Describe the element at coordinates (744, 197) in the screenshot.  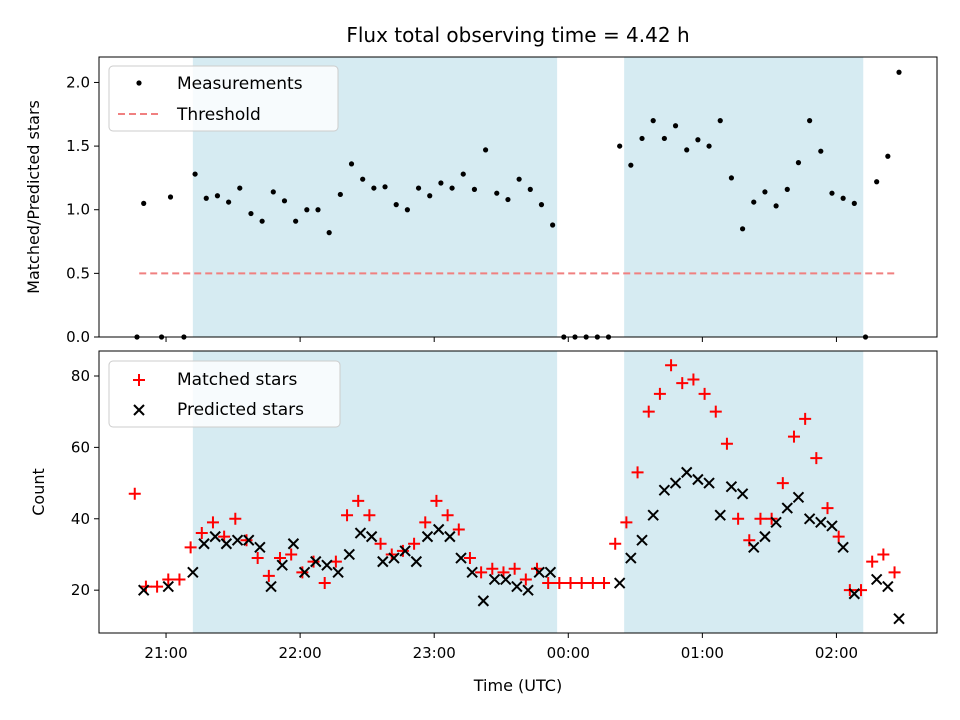
I see `top-shaded-interval` at that location.